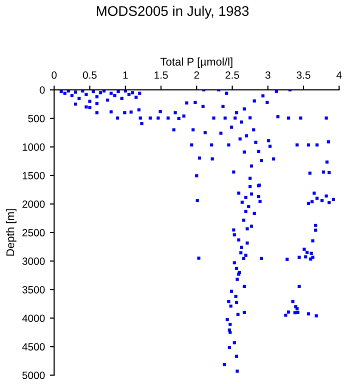 Image resolution: width=345 pixels, height=384 pixels. I want to click on y-tick-label: 3000, so click(33, 261).